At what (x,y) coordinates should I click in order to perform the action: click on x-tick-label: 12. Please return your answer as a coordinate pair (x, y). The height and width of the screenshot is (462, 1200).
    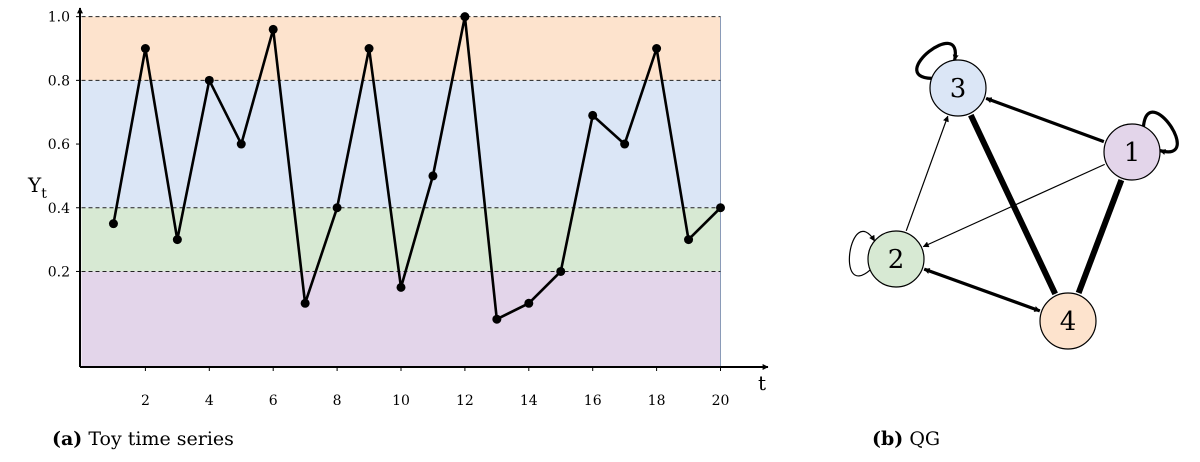
    Looking at the image, I should click on (465, 401).